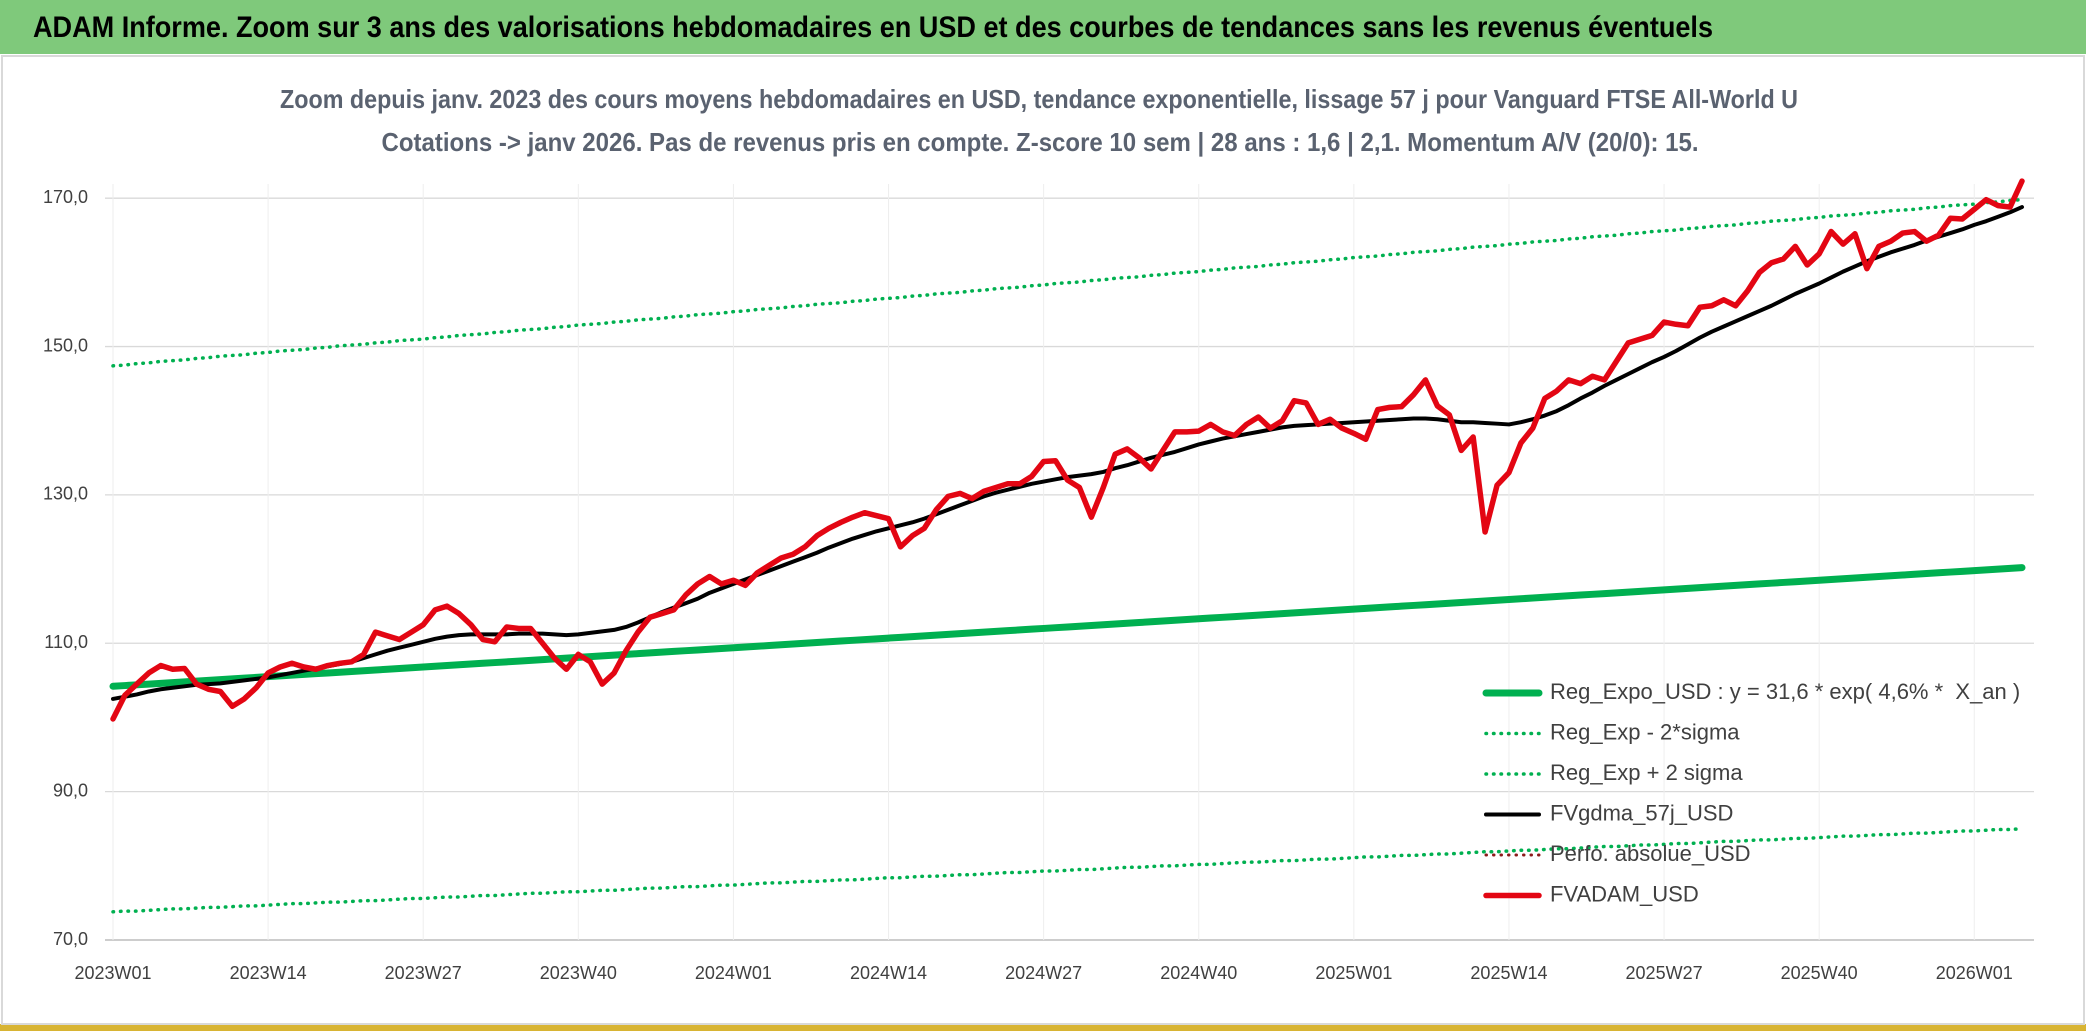 Image resolution: width=2086 pixels, height=1031 pixels. I want to click on series-line, so click(1067, 627).